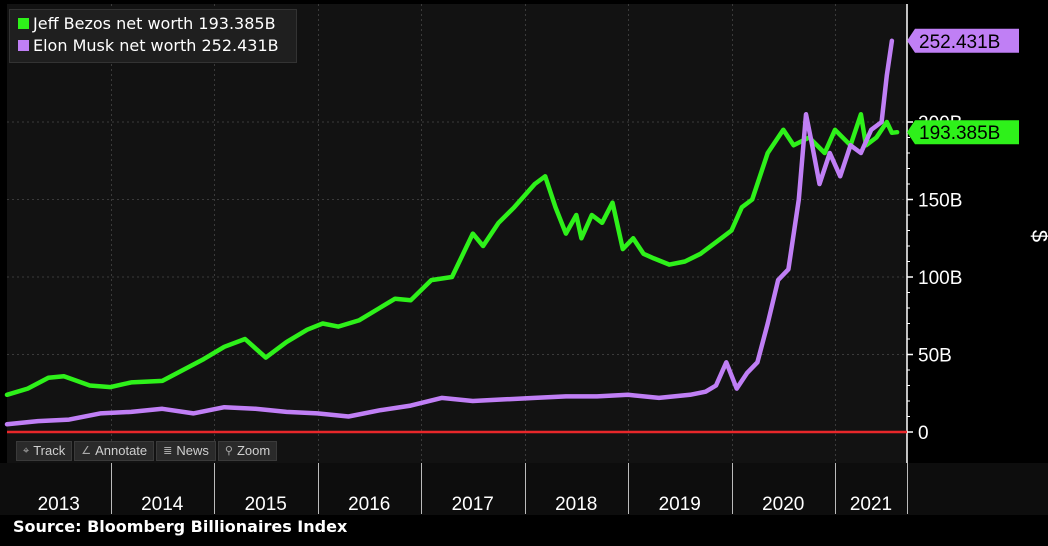 This screenshot has width=1048, height=546. What do you see at coordinates (576, 504) in the screenshot?
I see `x-tick-label: 2018` at bounding box center [576, 504].